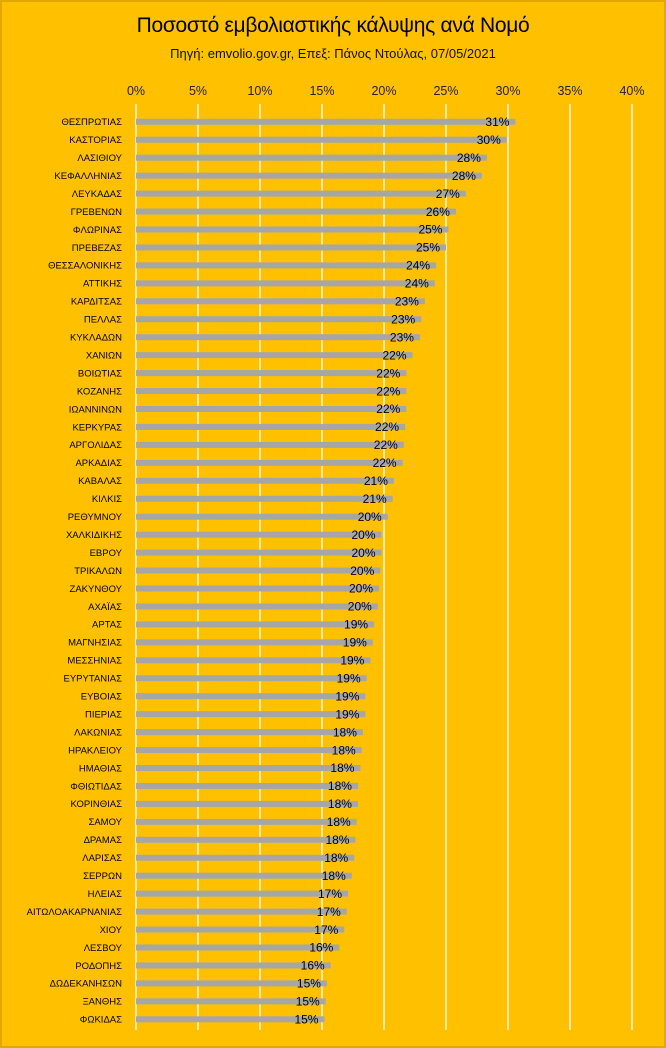 Image resolution: width=666 pixels, height=1048 pixels. What do you see at coordinates (95, 643) in the screenshot?
I see `category-label: ΜΑΓΝΗΣΙΑΣ` at bounding box center [95, 643].